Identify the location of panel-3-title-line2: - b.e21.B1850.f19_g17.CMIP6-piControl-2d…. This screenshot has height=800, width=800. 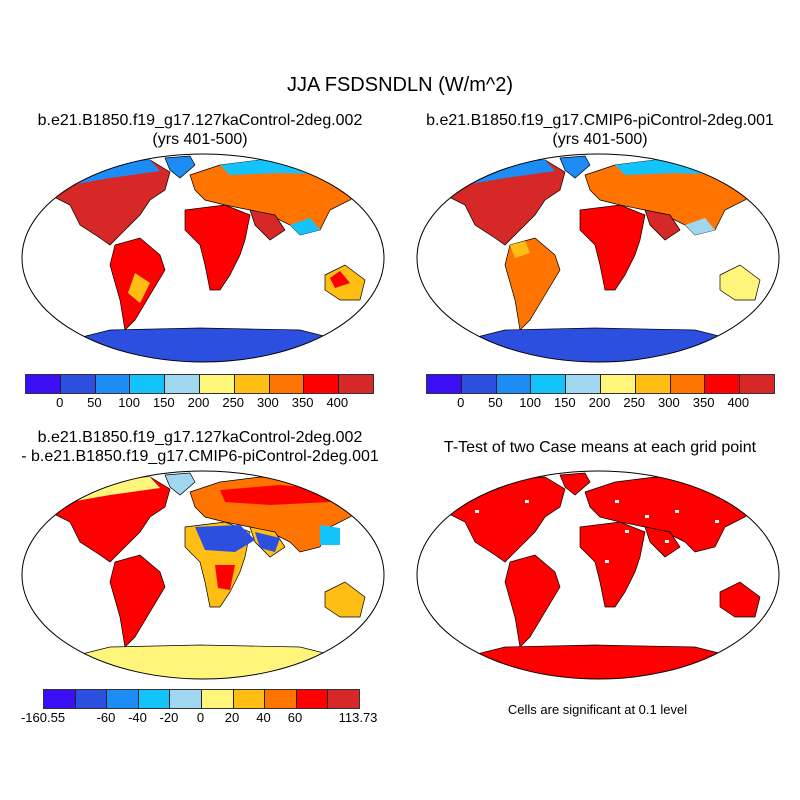
(200, 456).